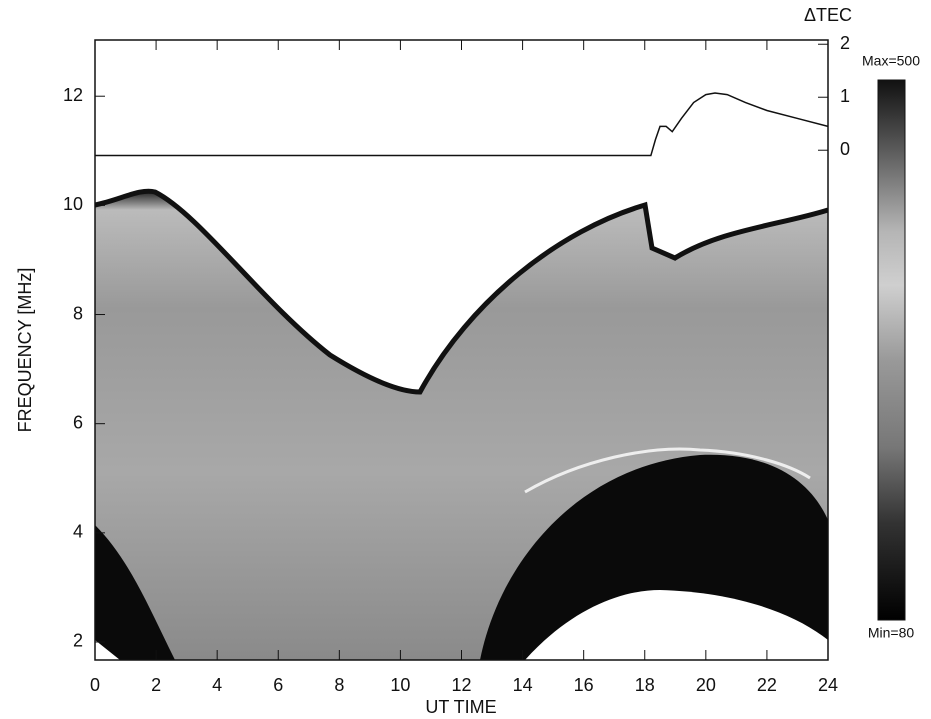  What do you see at coordinates (460, 707) in the screenshot?
I see `x-axis-label: UT TIME` at bounding box center [460, 707].